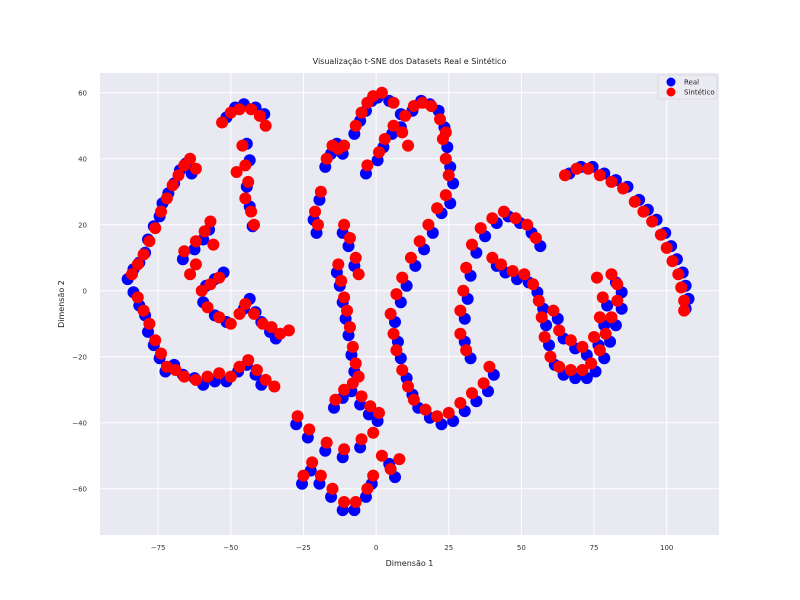 This screenshot has width=800, height=600. What do you see at coordinates (158, 548) in the screenshot?
I see `x-tick-label: −75` at bounding box center [158, 548].